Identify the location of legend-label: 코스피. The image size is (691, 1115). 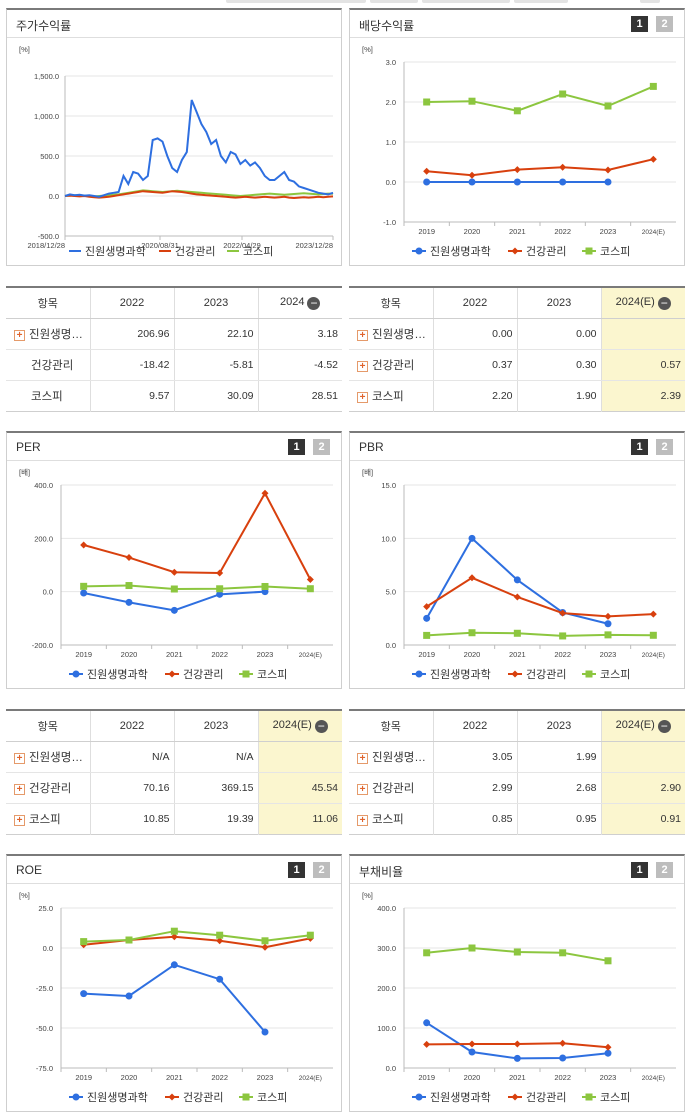
(272, 674).